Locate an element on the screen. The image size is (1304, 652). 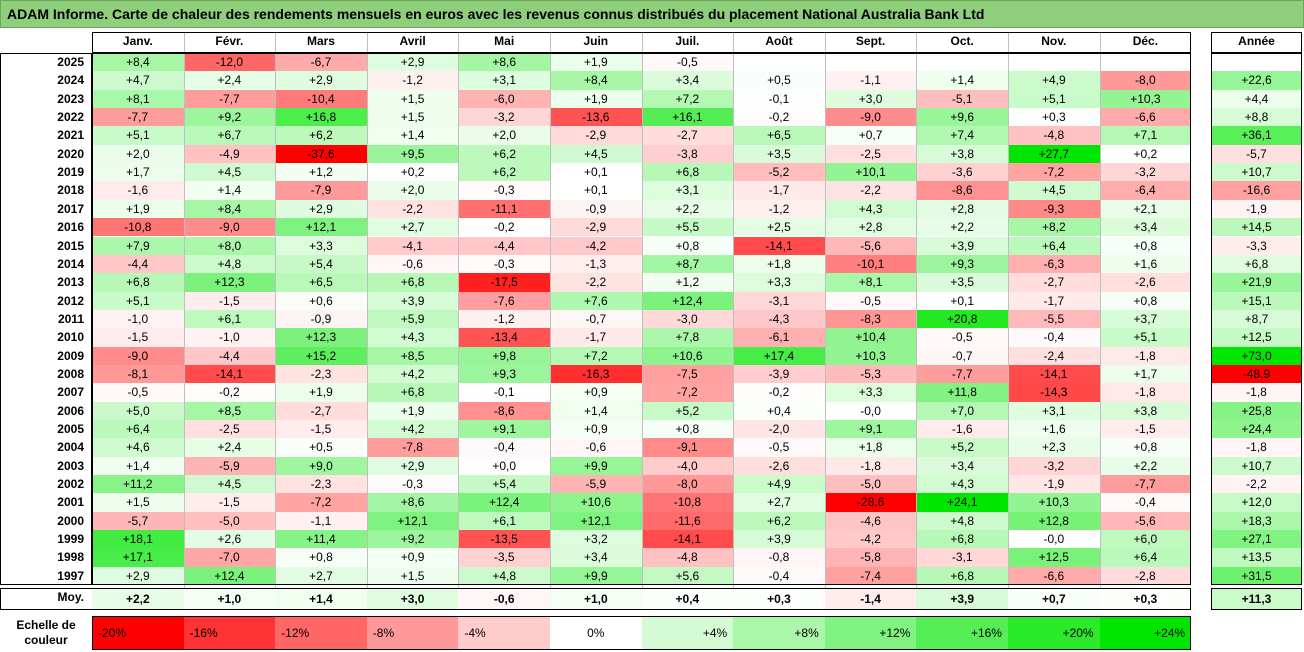
scale-label-line1: Echelle de is located at coordinates (46, 625).